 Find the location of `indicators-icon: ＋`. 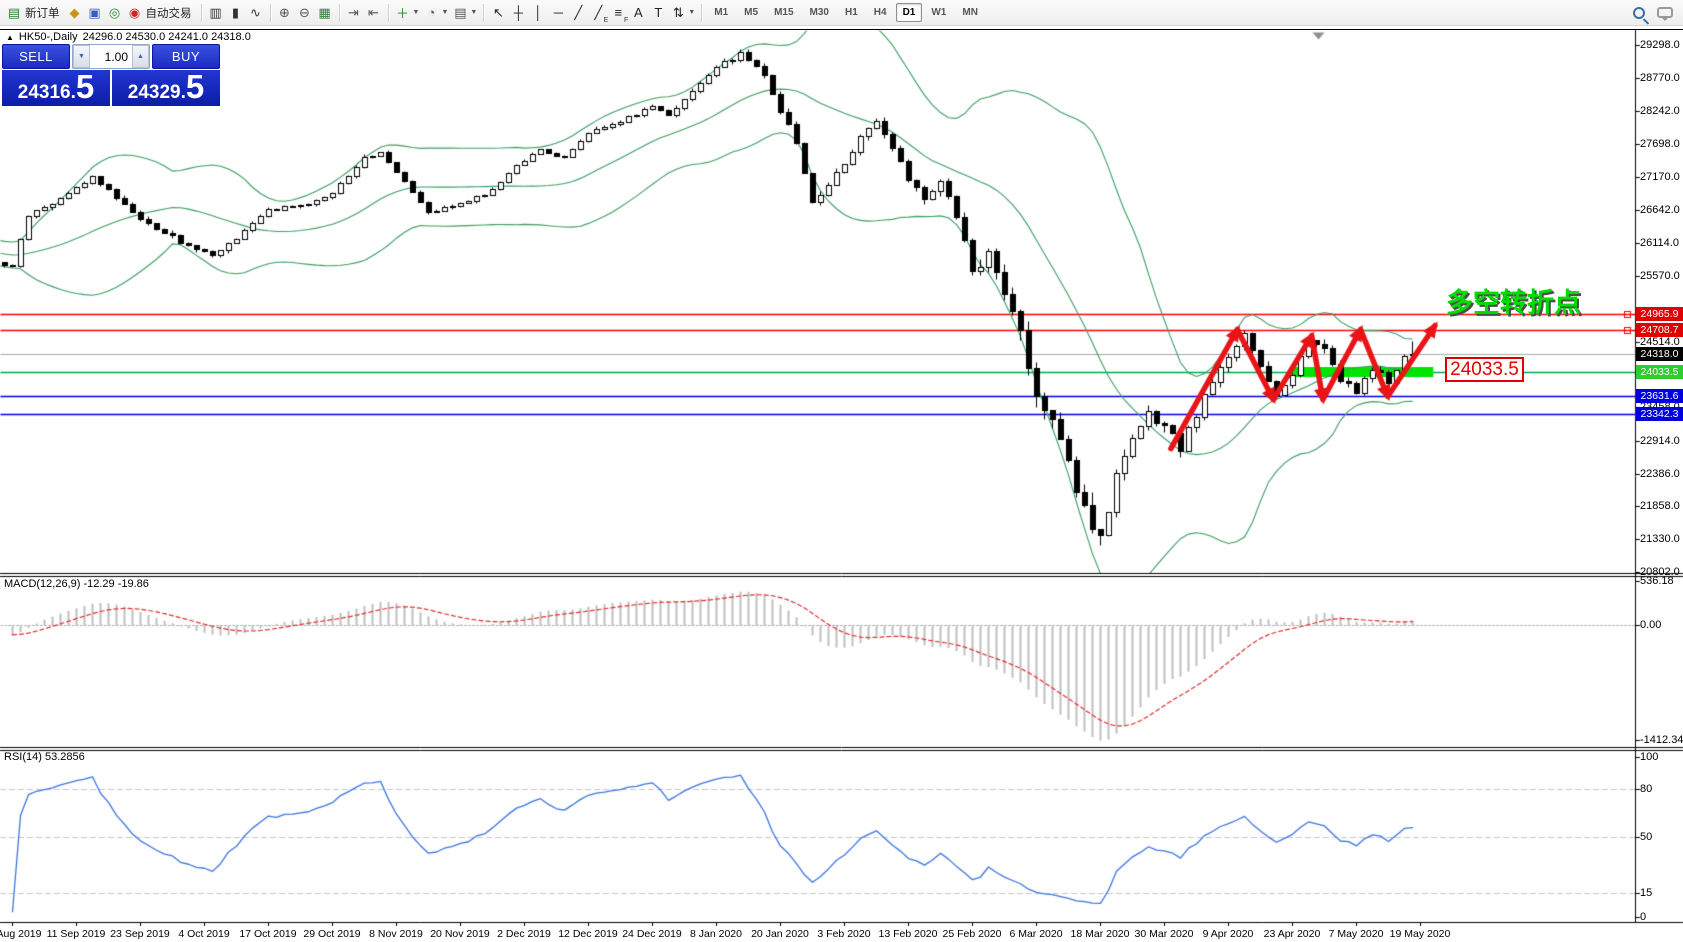

indicators-icon: ＋ is located at coordinates (402, 13).